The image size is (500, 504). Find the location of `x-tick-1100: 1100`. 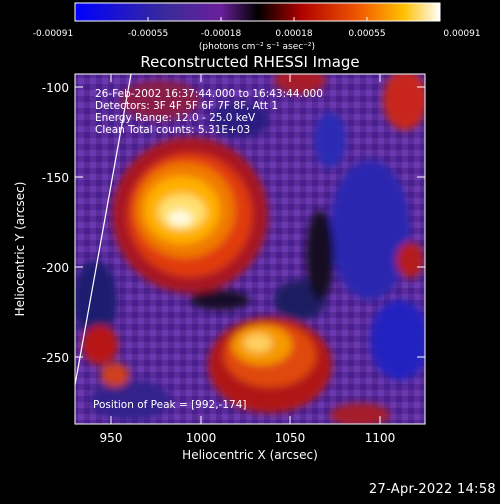

x-tick-1100: 1100 is located at coordinates (380, 438).